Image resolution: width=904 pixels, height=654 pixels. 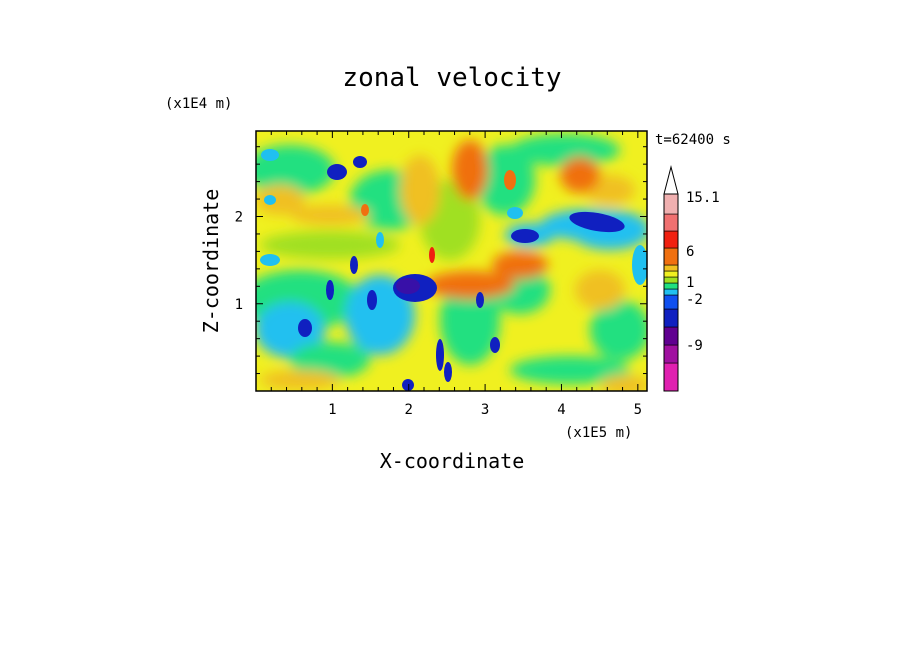 I want to click on colorbar: 15.1 6 1-2 -9, so click(x=691, y=278).